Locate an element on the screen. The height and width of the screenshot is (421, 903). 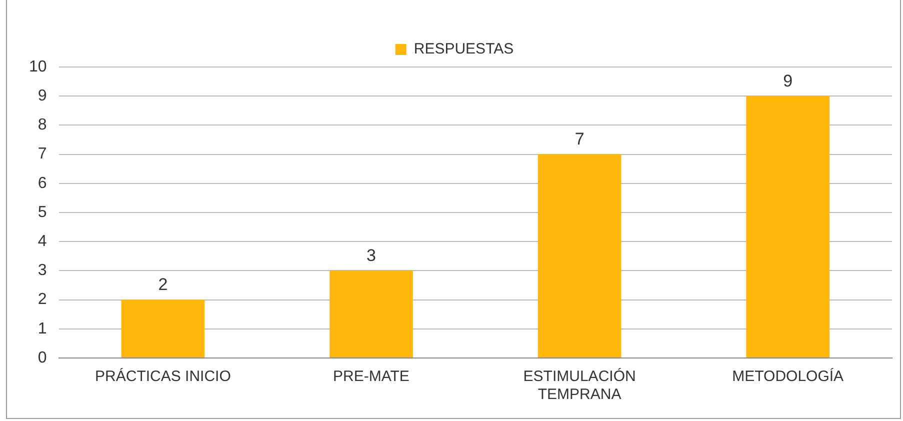
x-tick-label: METODOLOGÍA is located at coordinates (788, 376).